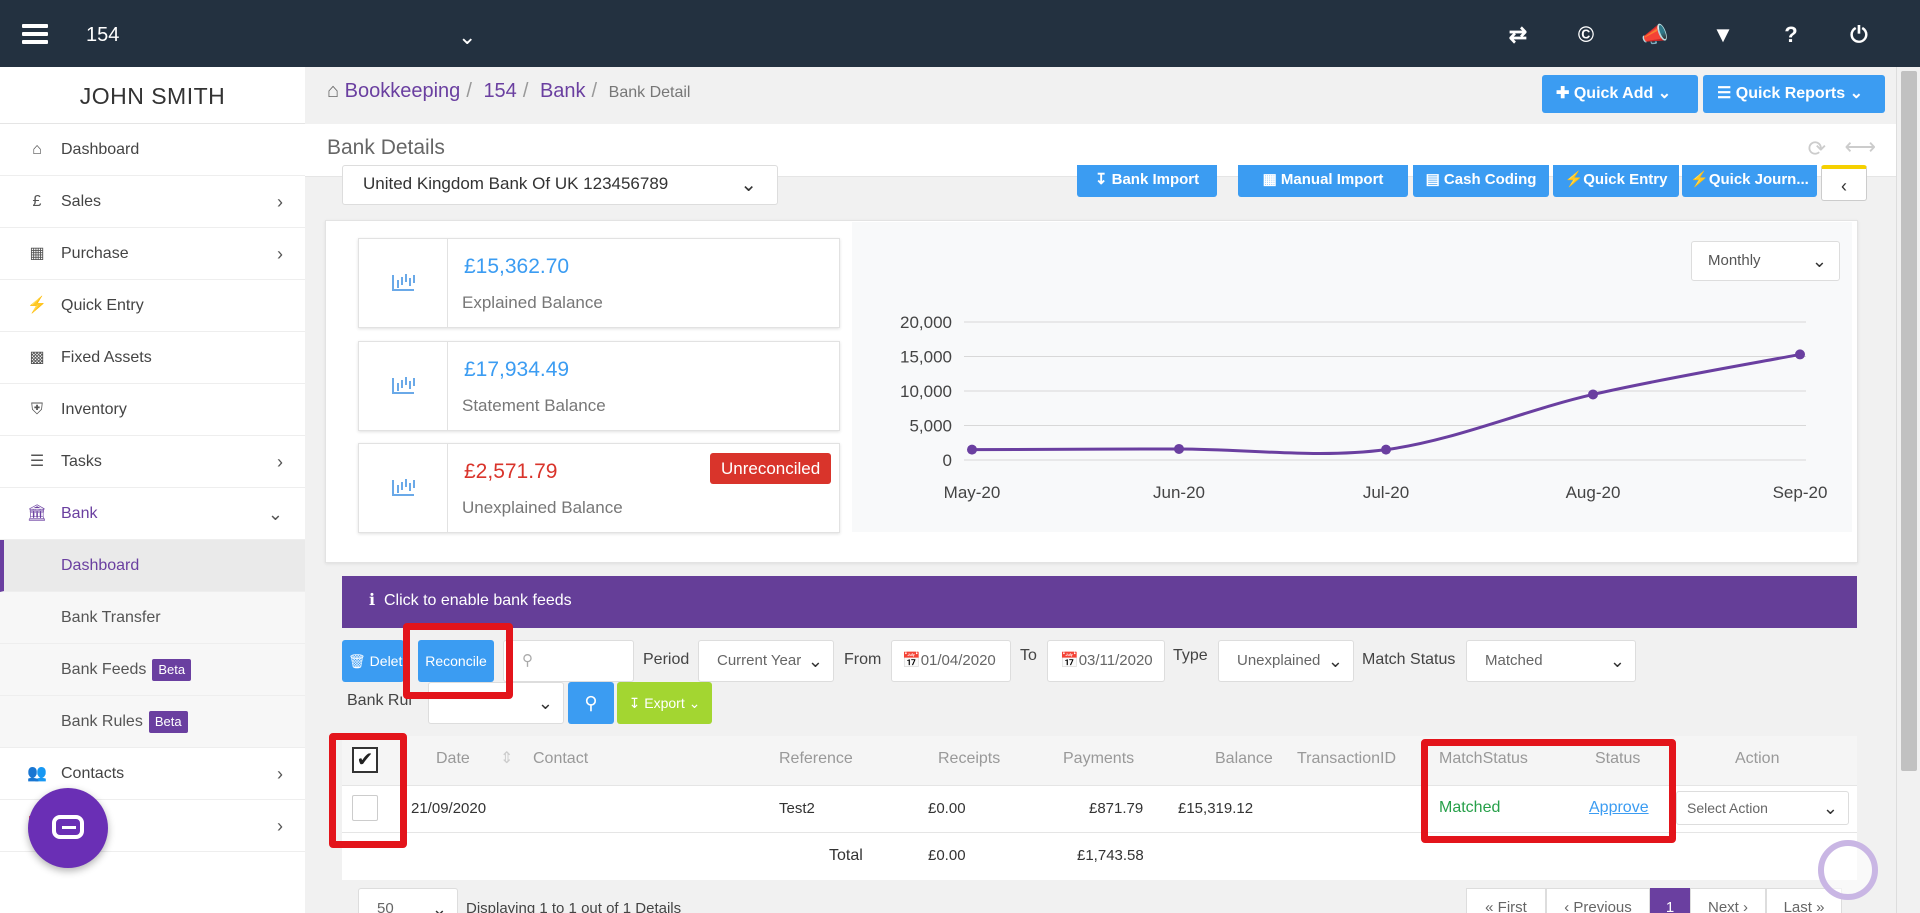 This screenshot has width=1920, height=913. I want to click on sidebar-item-purchase: ▦ Purchase ›, so click(152, 254).